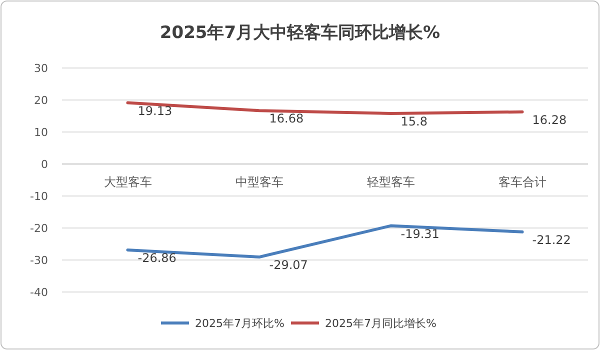 This screenshot has height=350, width=600. Describe the element at coordinates (157, 257) in the screenshot. I see `data-label: -26.86` at that location.